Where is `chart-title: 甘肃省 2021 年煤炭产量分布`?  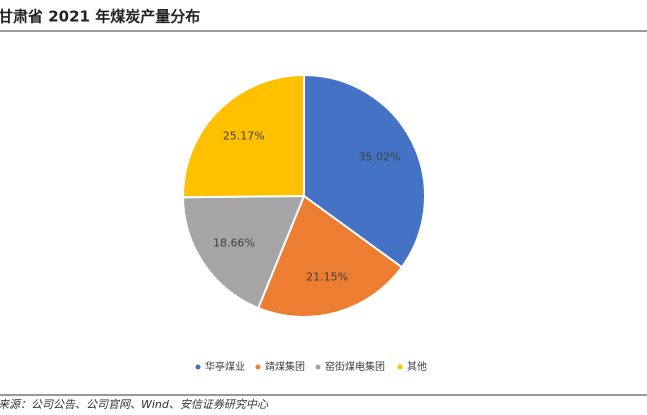
chart-title: 甘肃省 2021 年煤炭产量分布 is located at coordinates (100, 17).